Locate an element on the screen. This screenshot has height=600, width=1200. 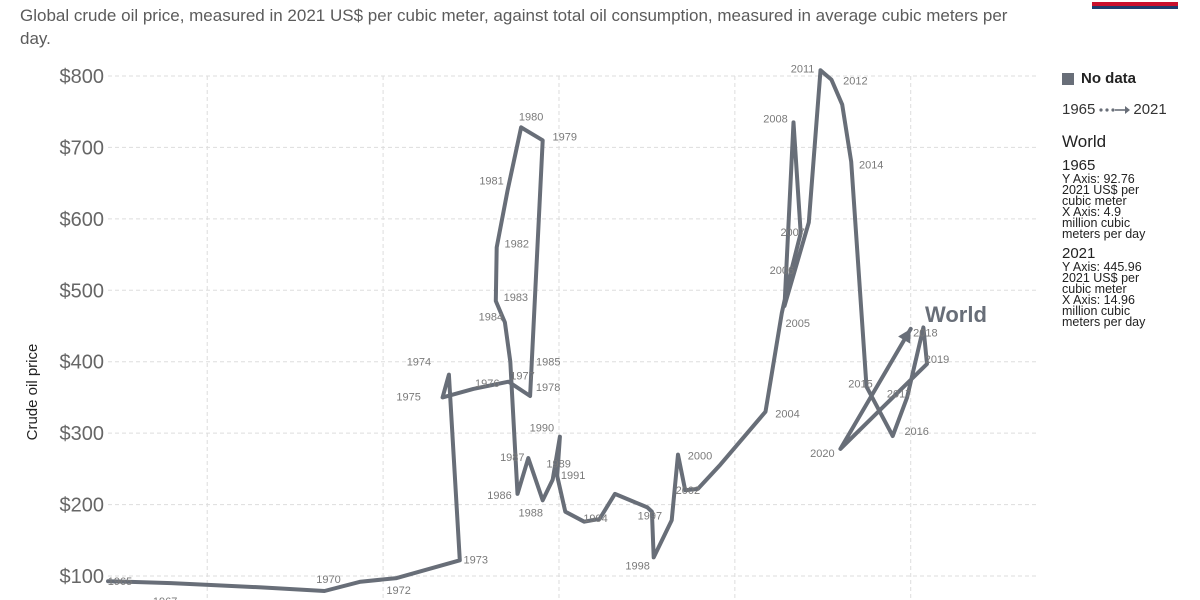
year-label: 2016 is located at coordinates (916, 432).